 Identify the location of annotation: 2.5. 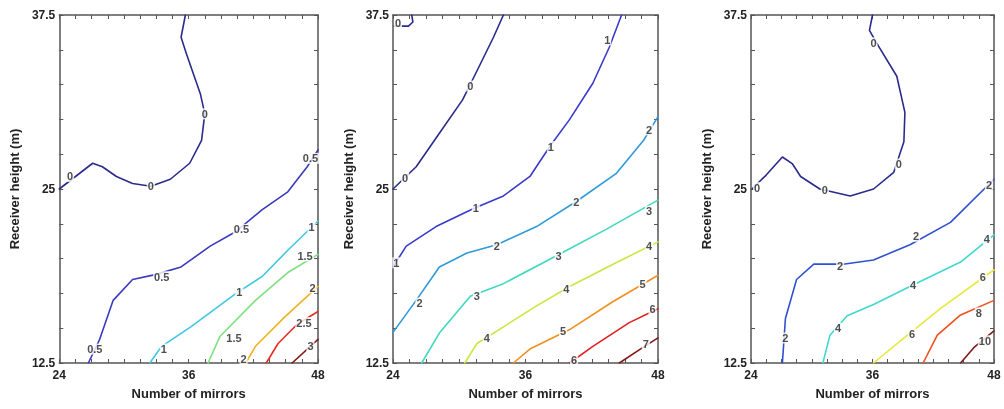
(304, 322).